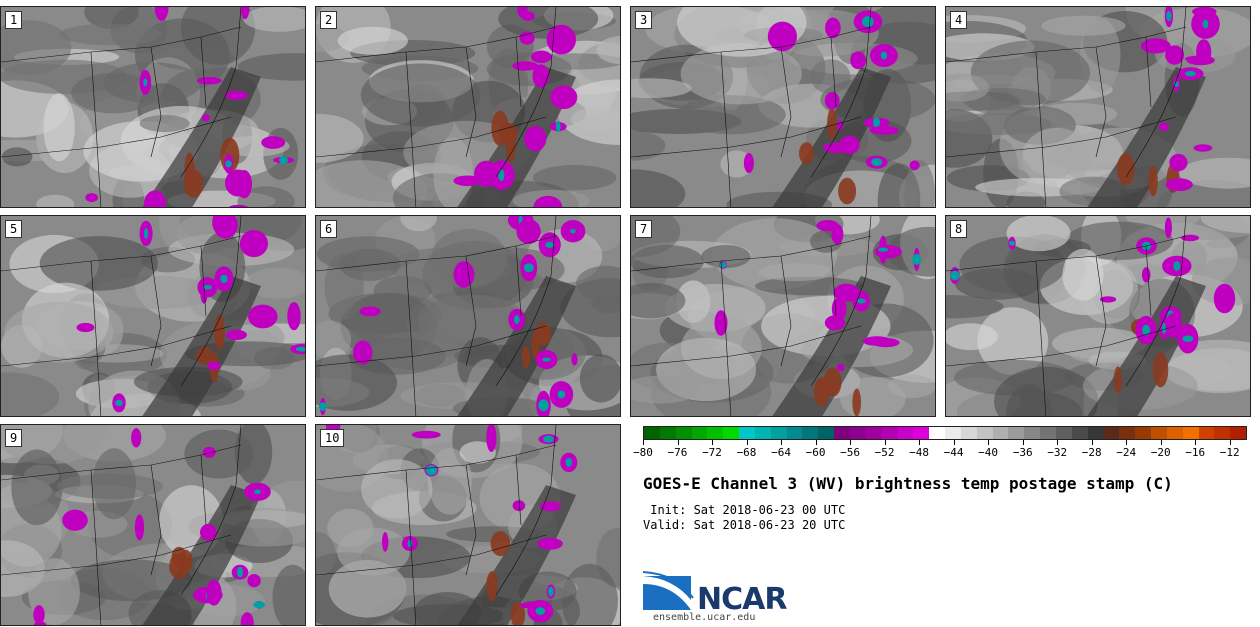 The height and width of the screenshot is (627, 1260). Describe the element at coordinates (1091, 452) in the screenshot. I see `colorbar-tick-label: −28` at that location.